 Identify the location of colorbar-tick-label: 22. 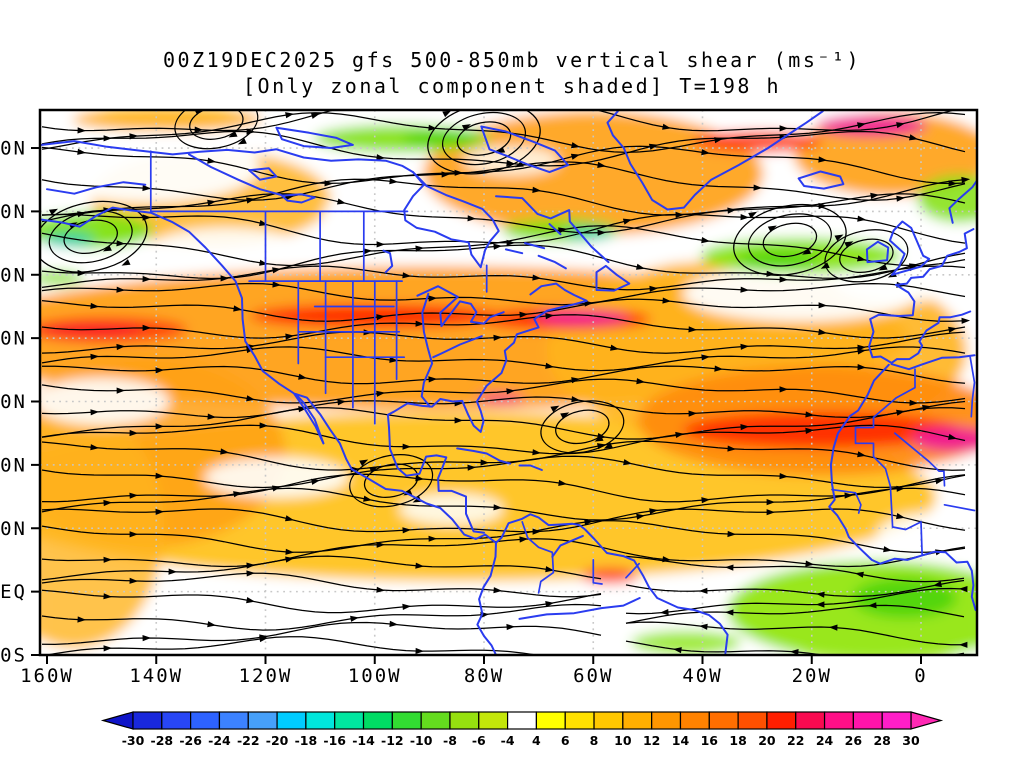
(795, 740).